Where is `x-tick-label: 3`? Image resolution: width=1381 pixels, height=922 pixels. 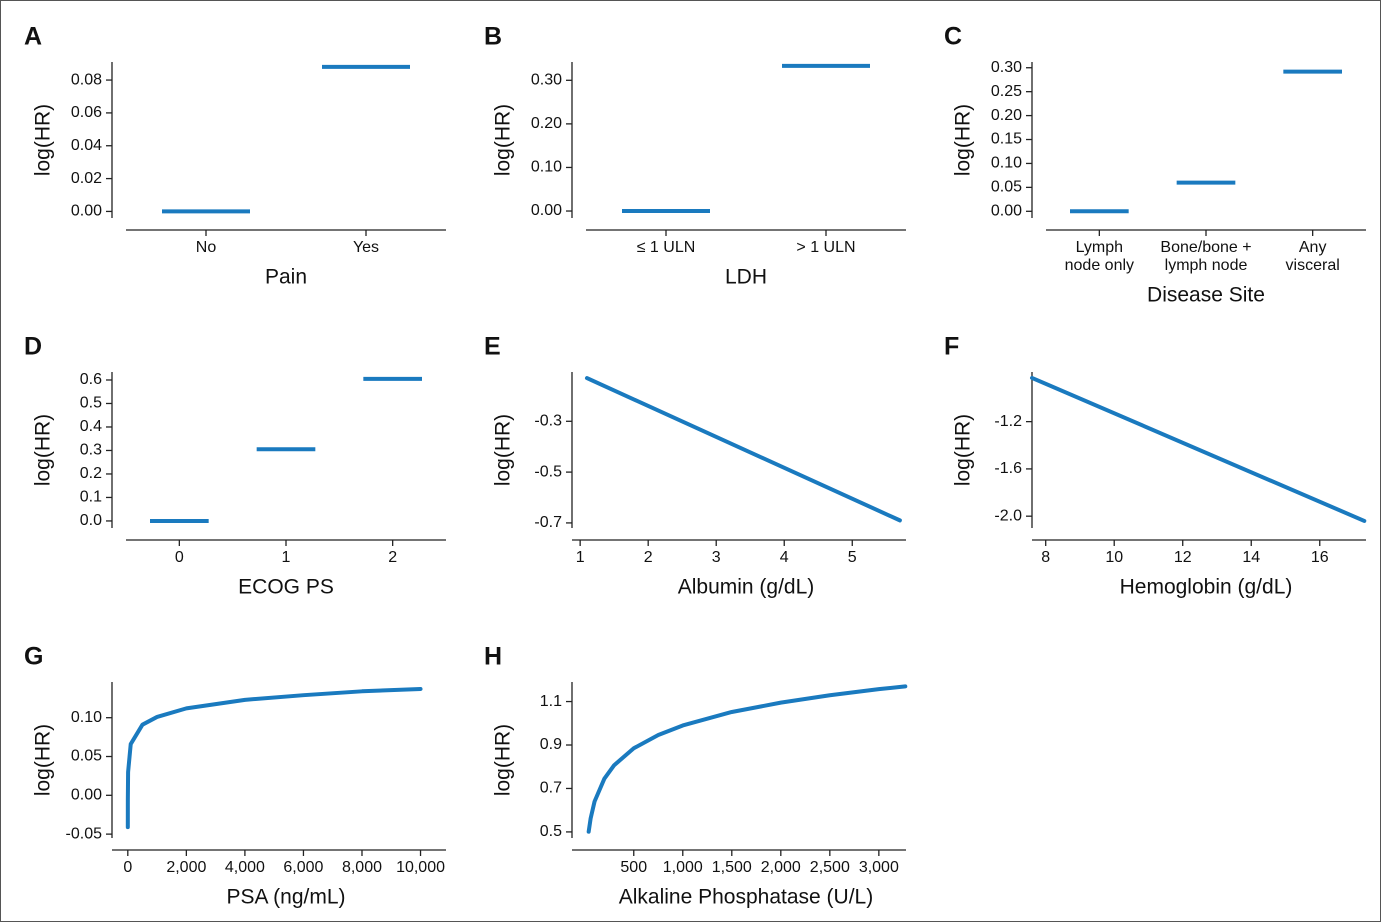
x-tick-label: 3 is located at coordinates (716, 557).